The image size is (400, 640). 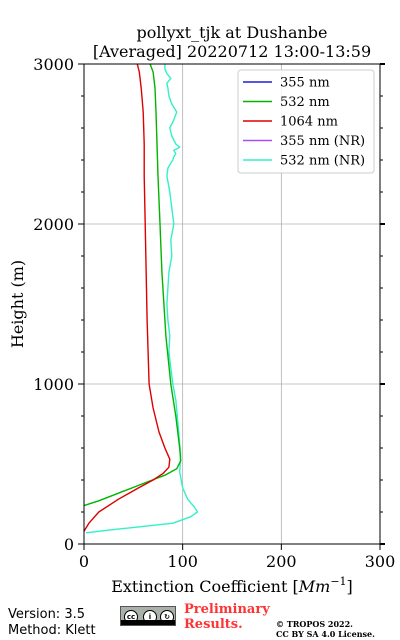 What do you see at coordinates (205, 586) in the screenshot?
I see `x-axis-label-text: Extinction Coefficient [` at bounding box center [205, 586].